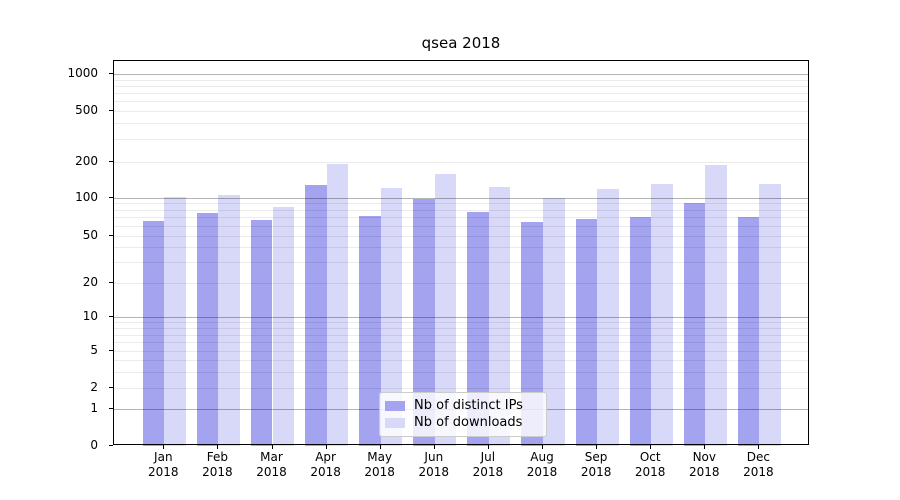 Image resolution: width=900 pixels, height=500 pixels. Describe the element at coordinates (82, 73) in the screenshot. I see `y-tick-label: 1000` at that location.